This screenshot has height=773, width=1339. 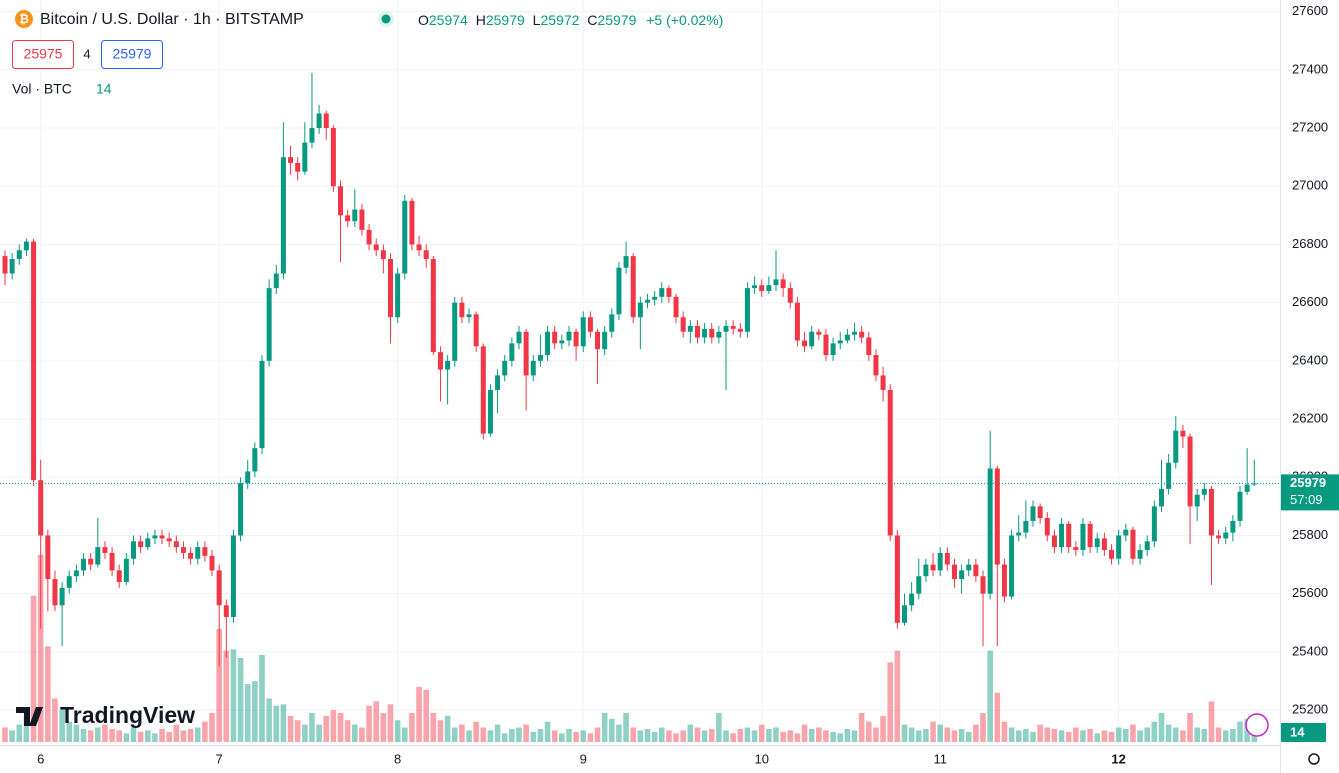 I want to click on bid-price: 25975, so click(x=43, y=54).